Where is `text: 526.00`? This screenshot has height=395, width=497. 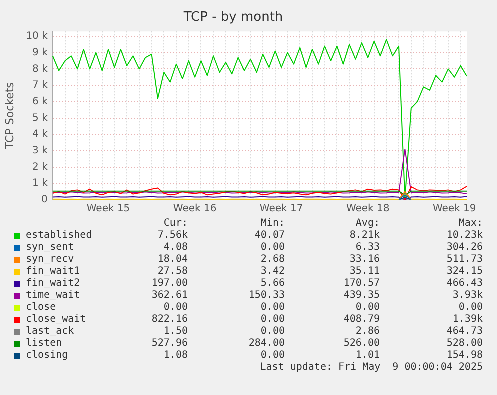 text: 526.00 is located at coordinates (362, 343).